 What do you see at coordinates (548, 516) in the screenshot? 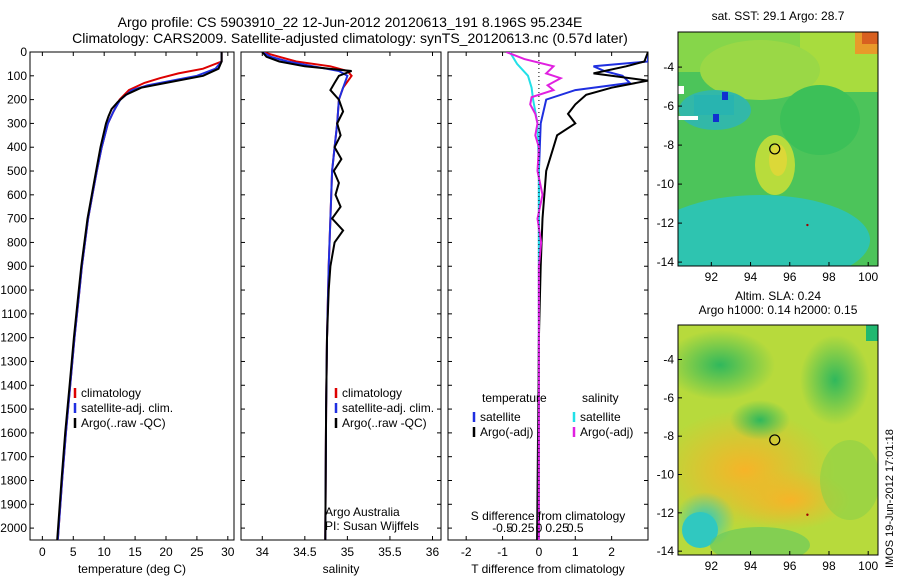
I see `secondary-x-axis-label: S difference from climatology` at bounding box center [548, 516].